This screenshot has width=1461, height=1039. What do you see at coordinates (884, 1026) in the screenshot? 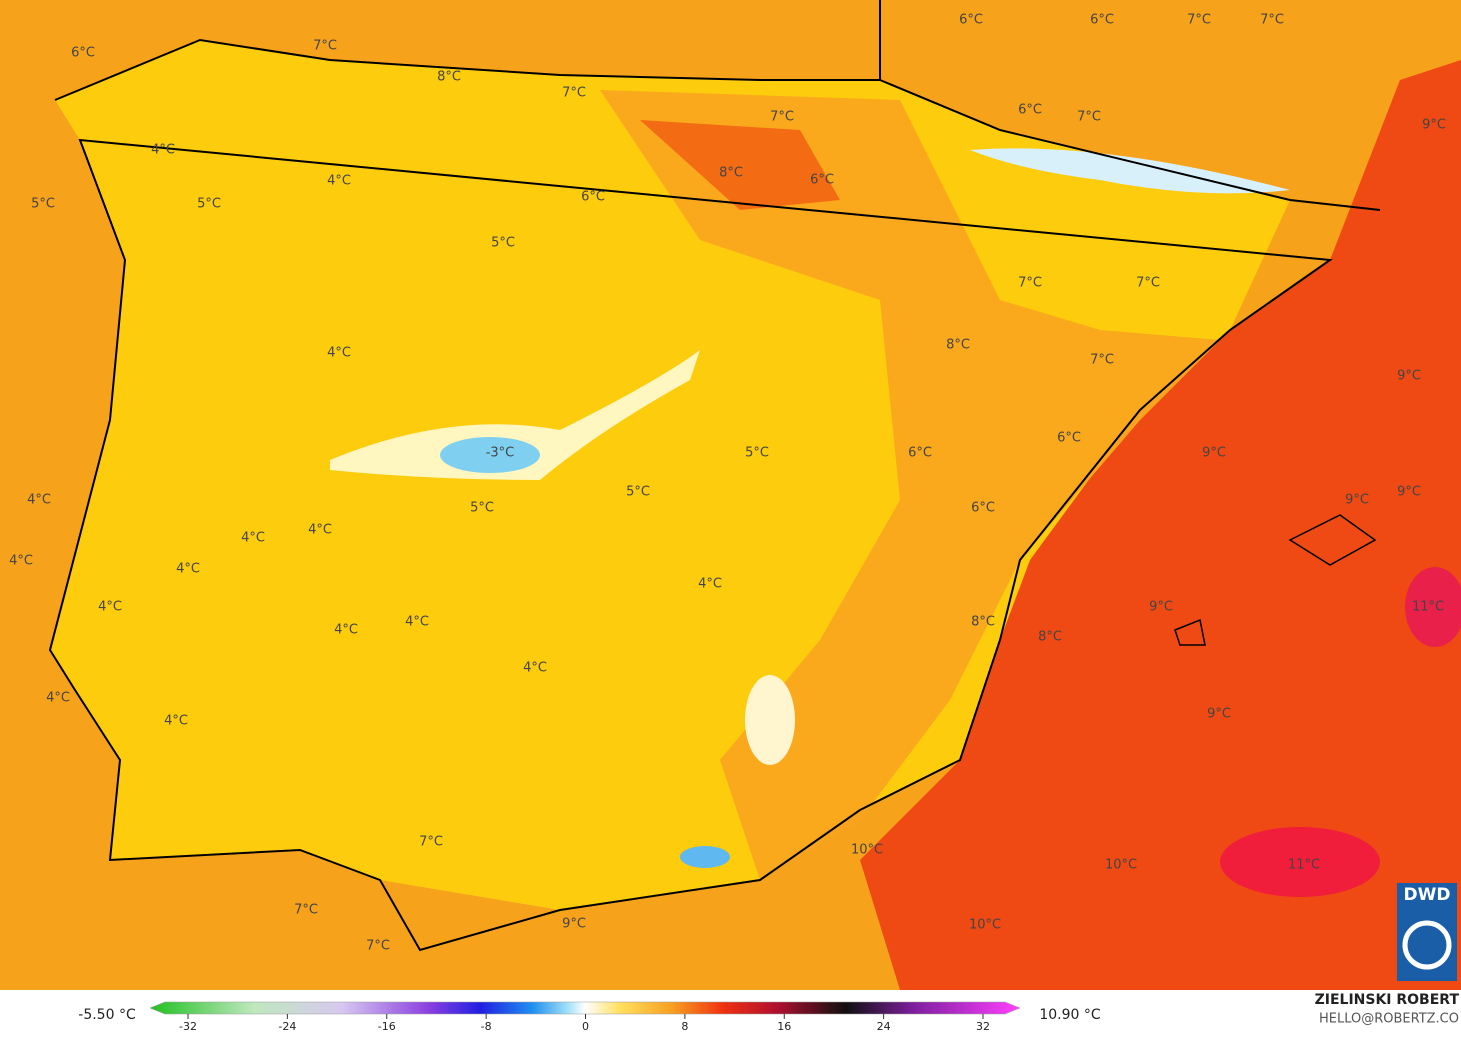
I see `colorbar-tick-label: 24` at bounding box center [884, 1026].